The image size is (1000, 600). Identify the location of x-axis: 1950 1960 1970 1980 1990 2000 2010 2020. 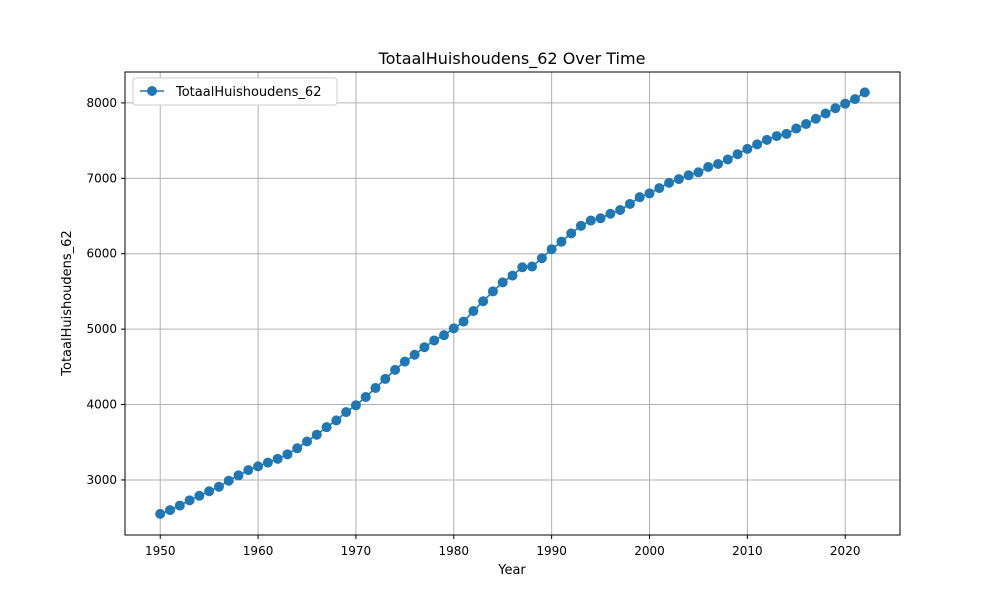
(503, 546).